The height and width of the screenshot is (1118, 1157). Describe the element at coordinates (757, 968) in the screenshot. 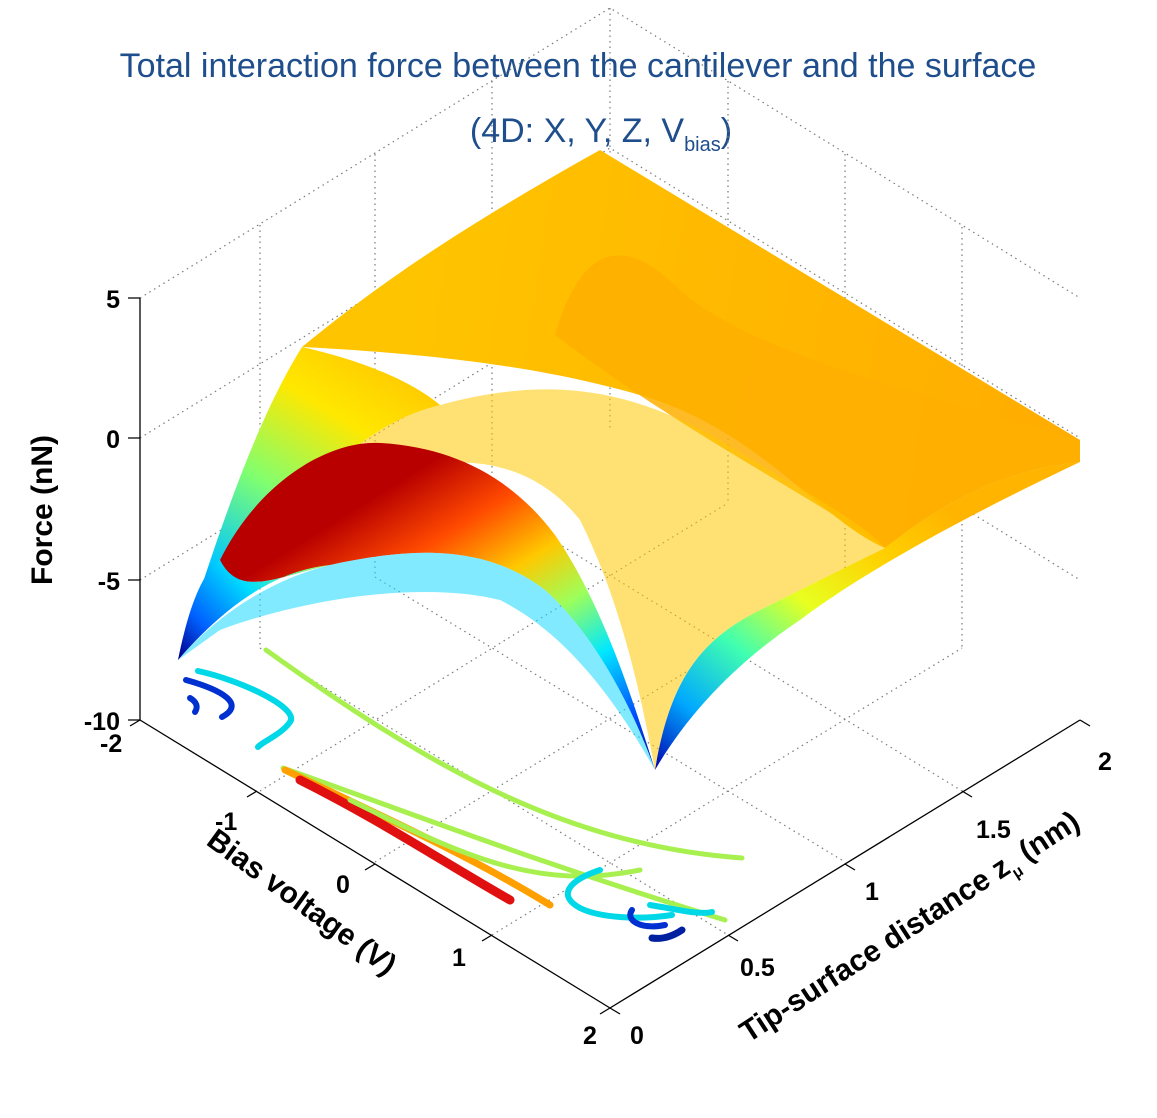

I see `y-tick-label: 0.5` at that location.